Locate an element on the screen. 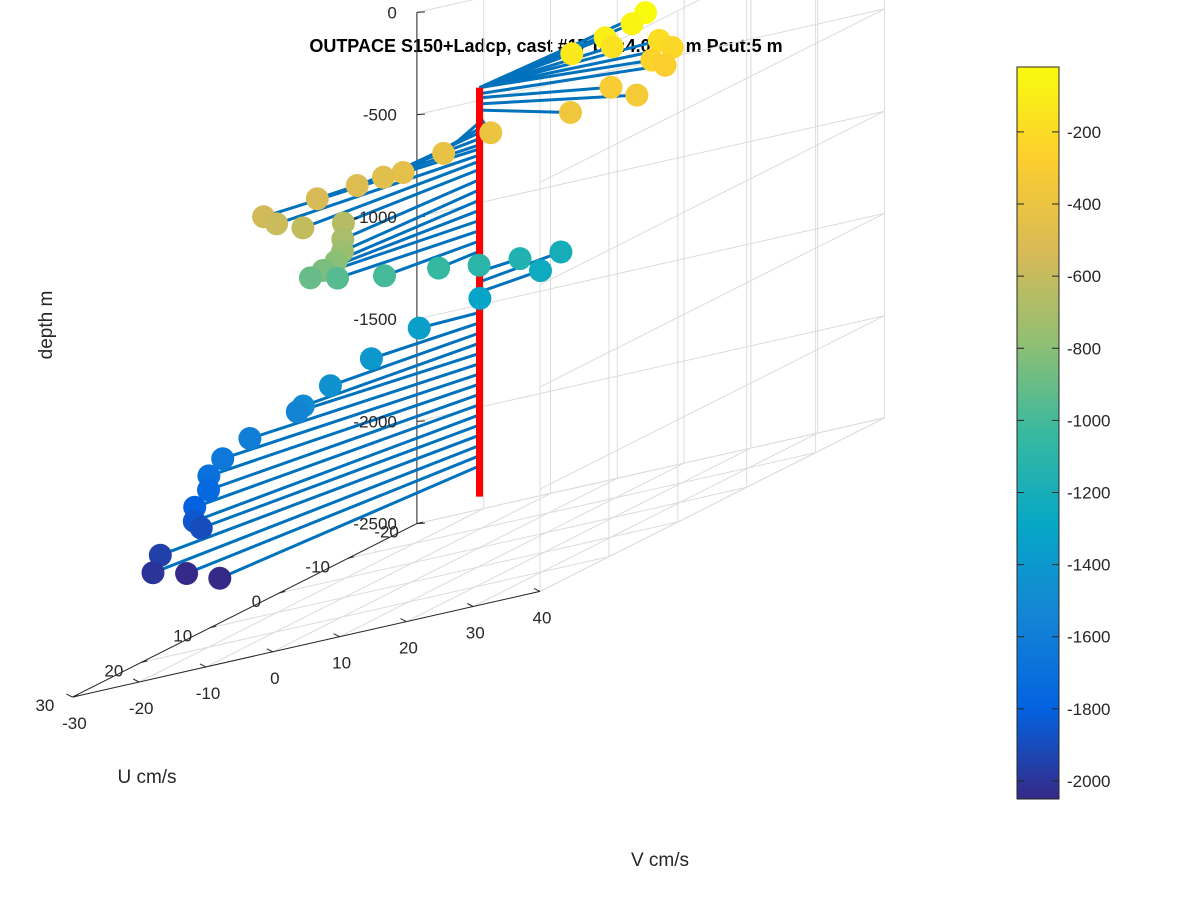 The image size is (1200, 900). z-tick-label: -2500 is located at coordinates (374, 524).